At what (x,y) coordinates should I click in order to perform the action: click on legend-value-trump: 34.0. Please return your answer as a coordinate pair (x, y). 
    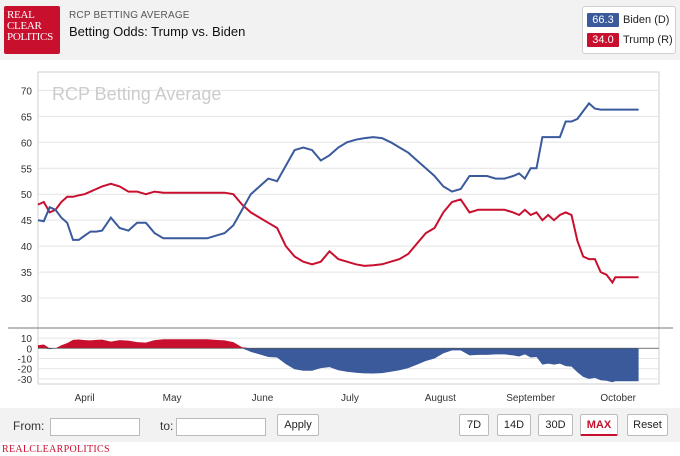
    Looking at the image, I should click on (603, 40).